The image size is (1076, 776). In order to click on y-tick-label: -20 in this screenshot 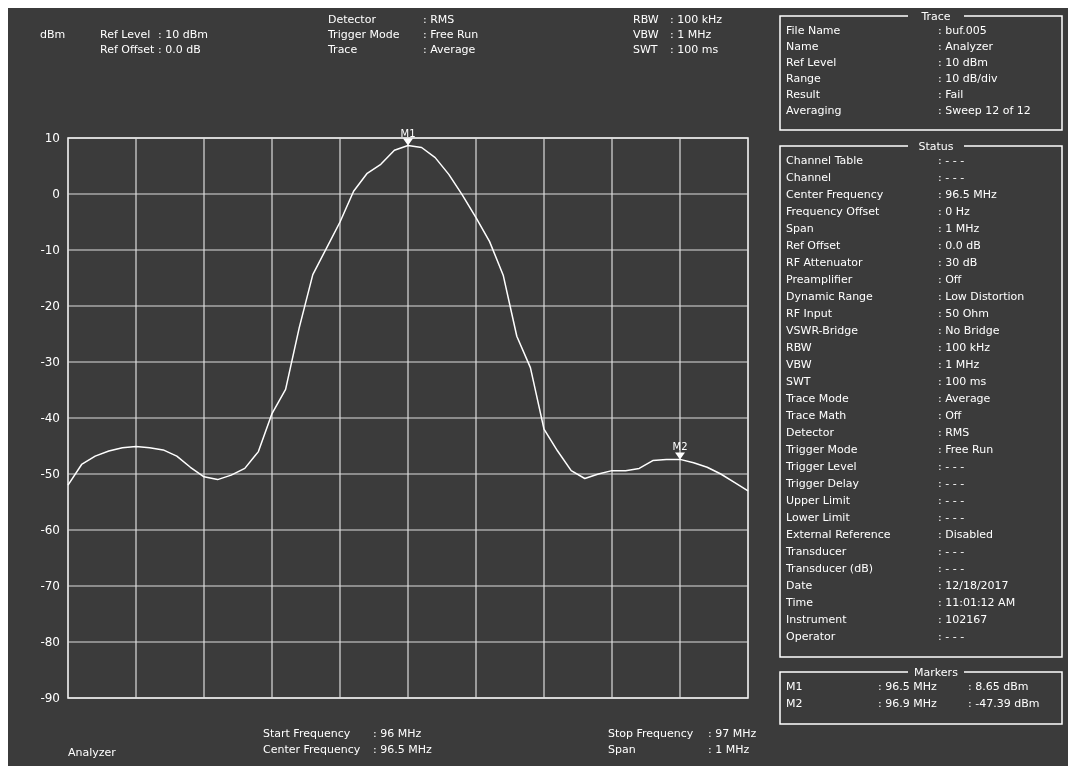, I will do `click(50, 306)`.